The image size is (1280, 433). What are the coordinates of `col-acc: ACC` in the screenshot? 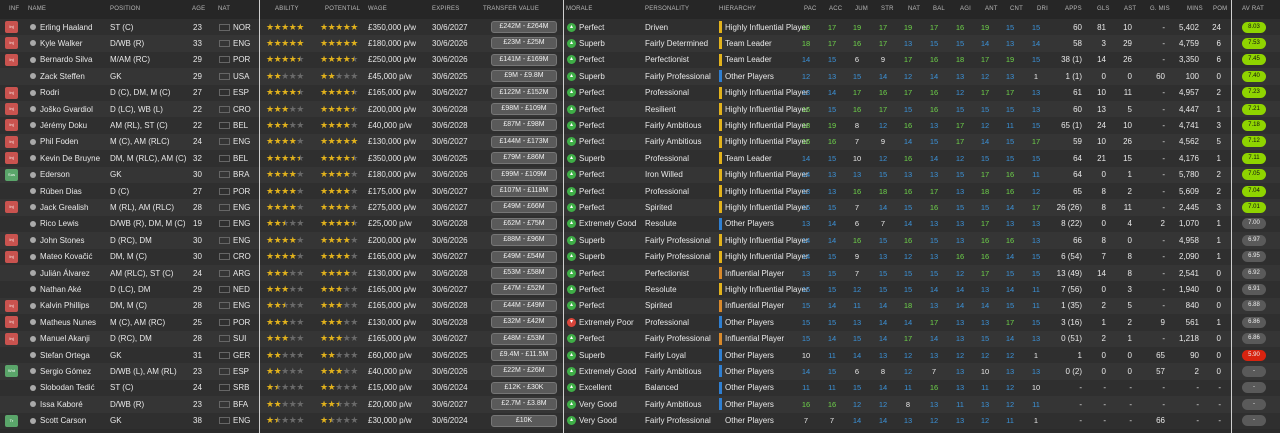 It's located at (836, 9).